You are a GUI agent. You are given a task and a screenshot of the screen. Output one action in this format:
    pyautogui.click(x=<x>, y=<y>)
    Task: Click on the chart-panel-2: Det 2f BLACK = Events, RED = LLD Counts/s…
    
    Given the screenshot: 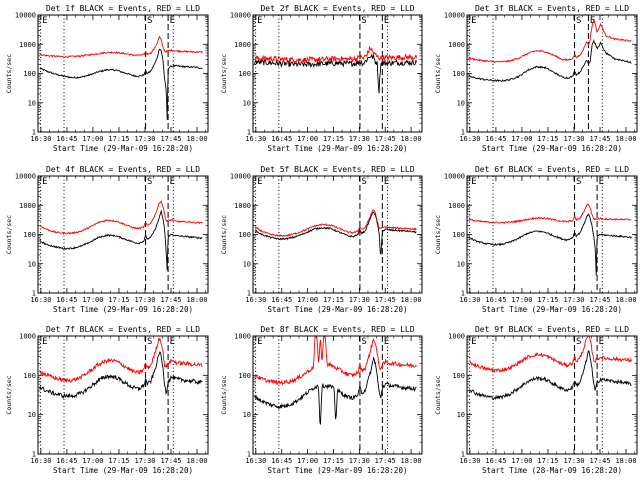 What is the action you would take?
    pyautogui.click(x=321, y=78)
    